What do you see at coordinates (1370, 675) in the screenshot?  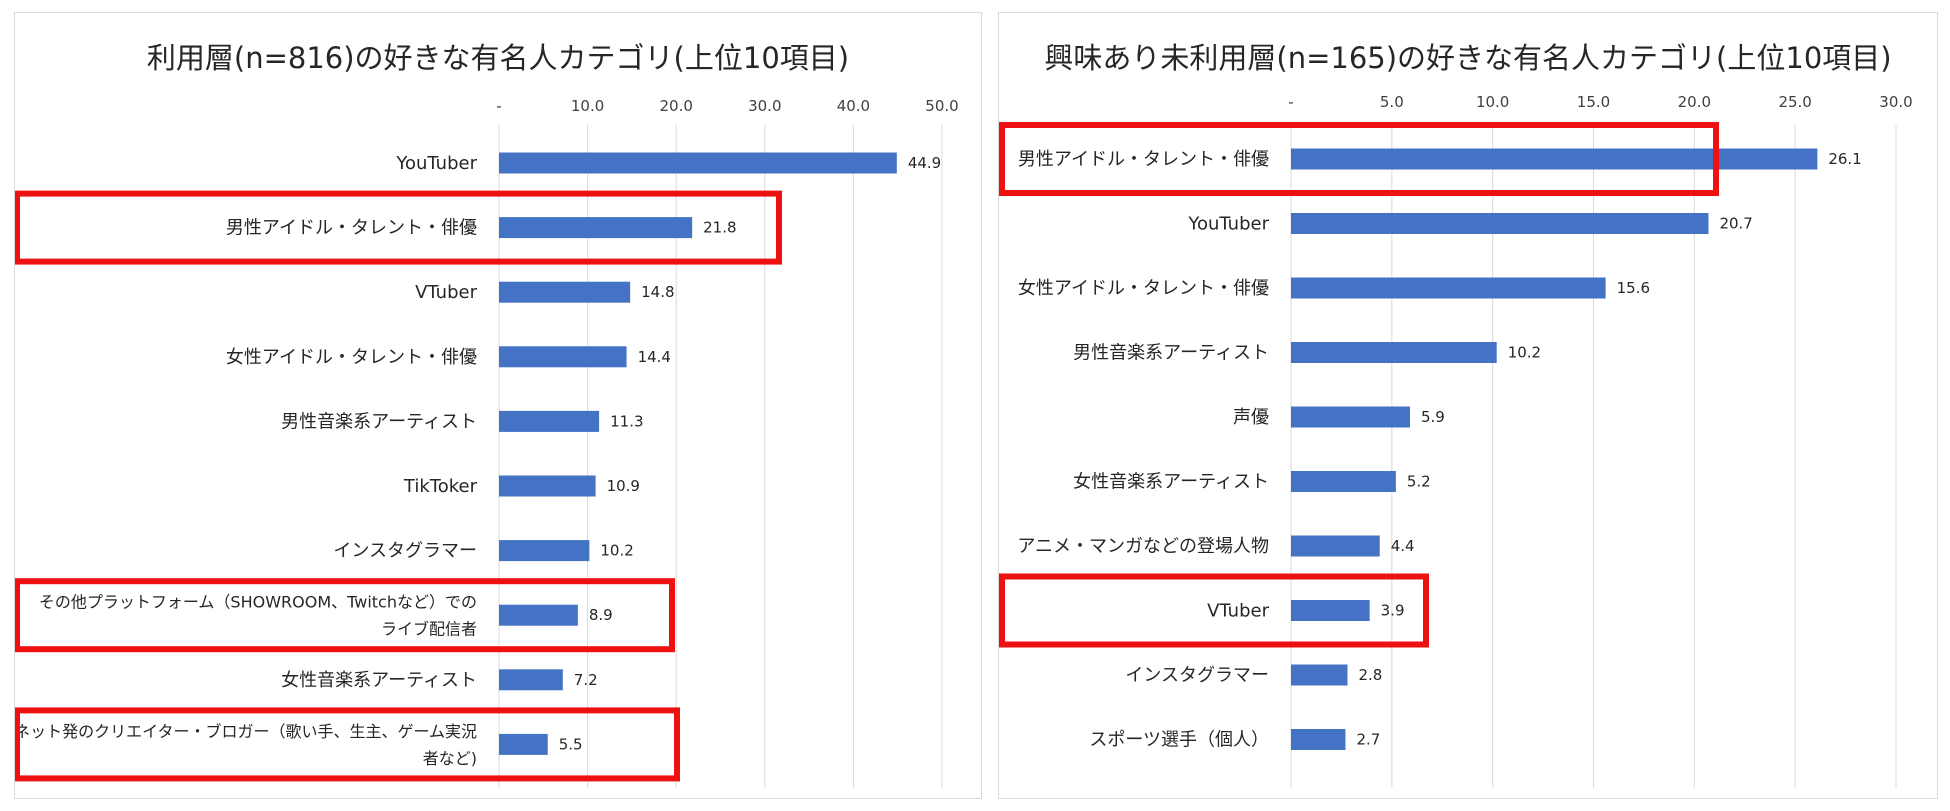 I see `data-label: 2.8` at bounding box center [1370, 675].